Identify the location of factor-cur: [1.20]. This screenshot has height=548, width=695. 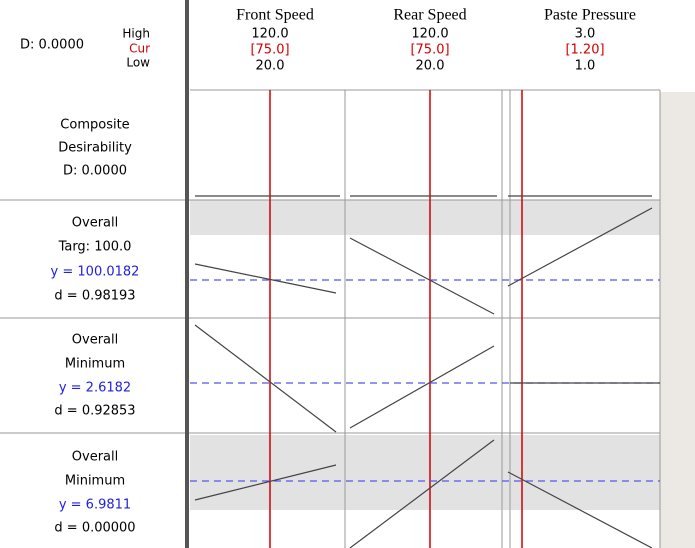
(584, 50).